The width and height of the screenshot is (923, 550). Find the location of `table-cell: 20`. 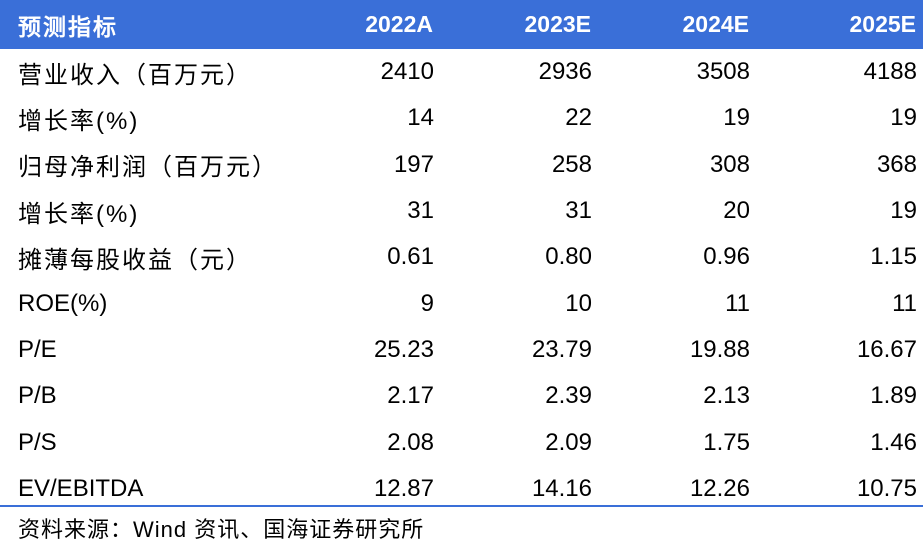

table-cell: 20 is located at coordinates (736, 211).